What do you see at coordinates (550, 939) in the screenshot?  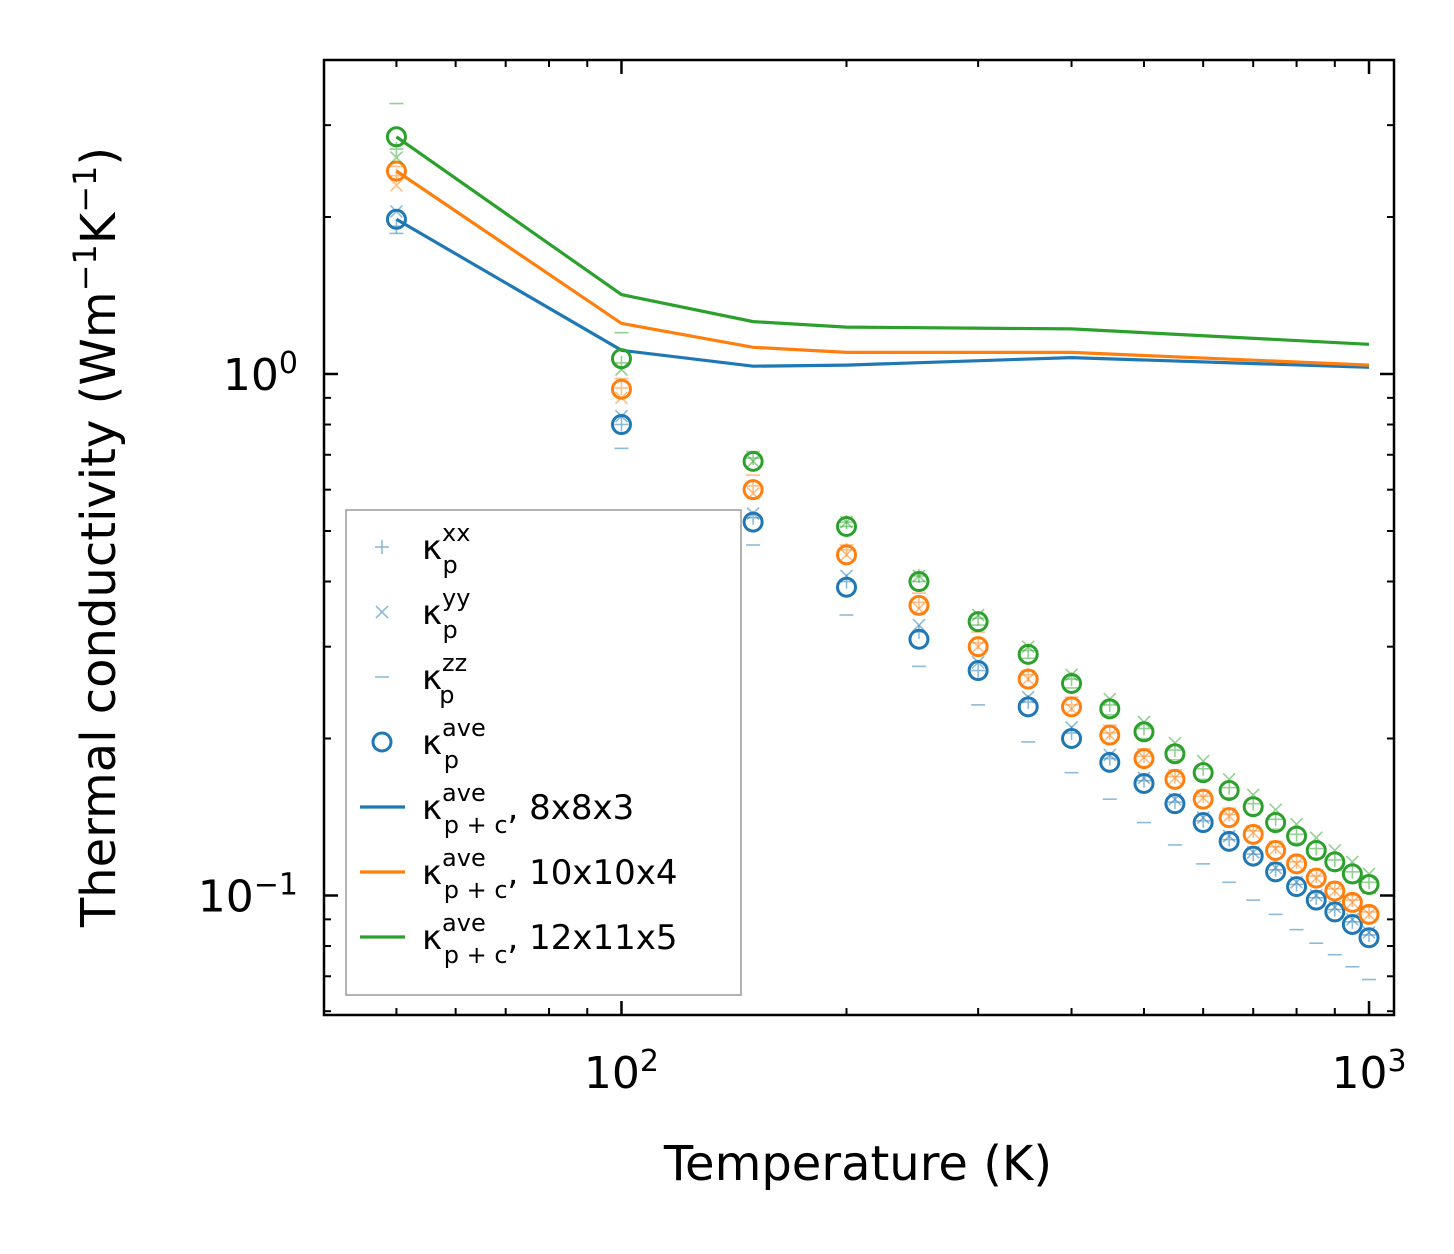 I see `legend-label-6: κave p + c, 12x11x5` at bounding box center [550, 939].